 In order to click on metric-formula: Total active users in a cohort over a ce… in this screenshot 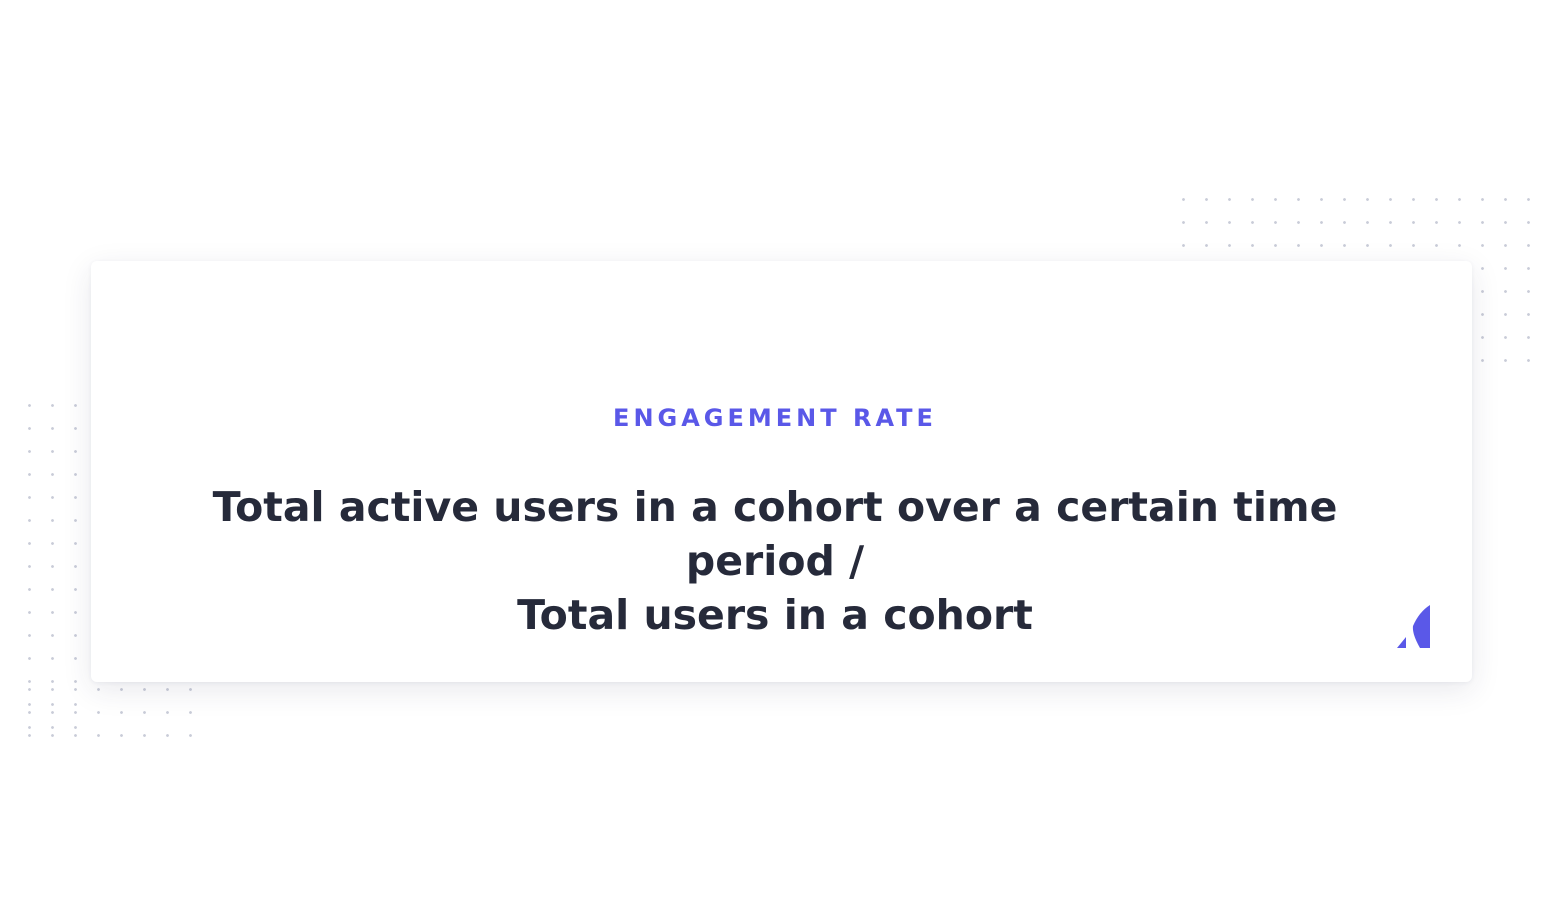, I will do `click(775, 561)`.